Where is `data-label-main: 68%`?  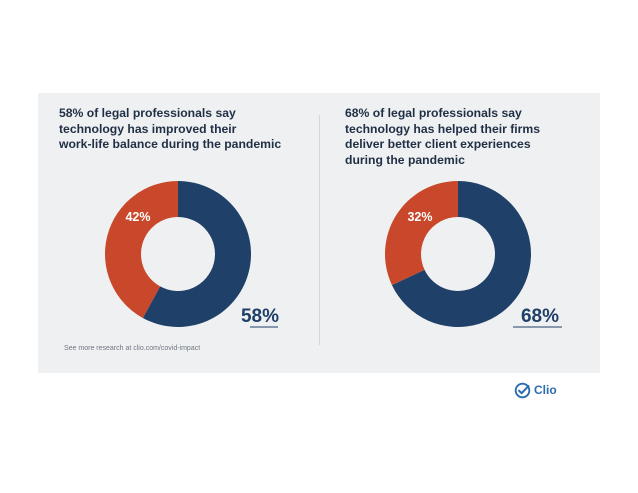 data-label-main: 68% is located at coordinates (540, 316).